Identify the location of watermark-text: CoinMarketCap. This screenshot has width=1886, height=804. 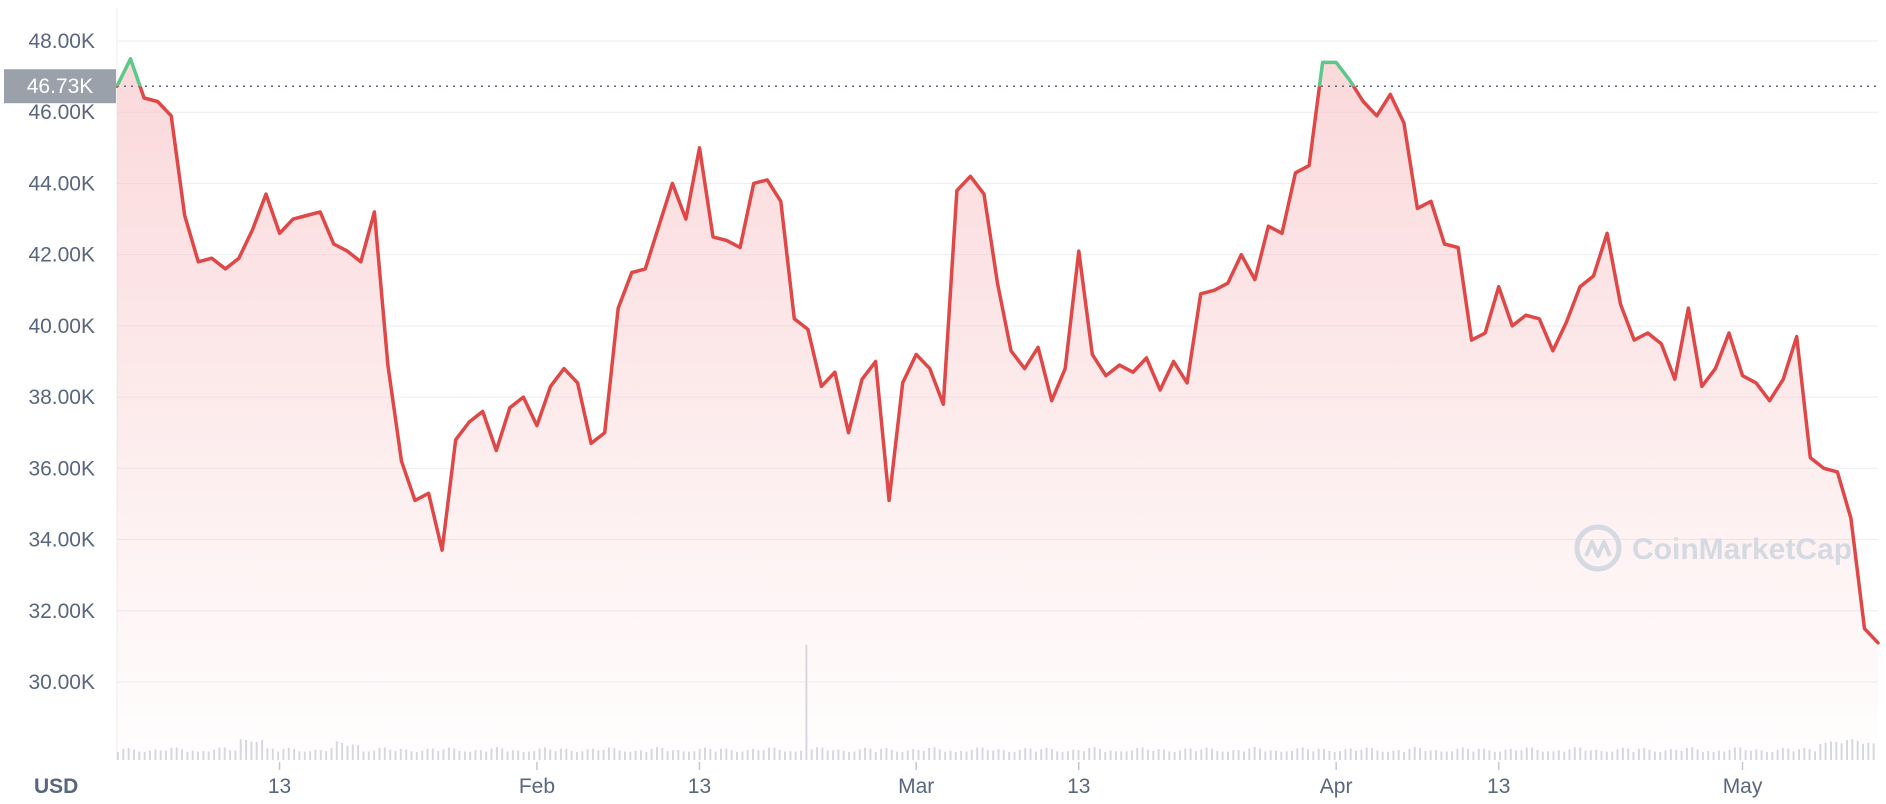
(1742, 549).